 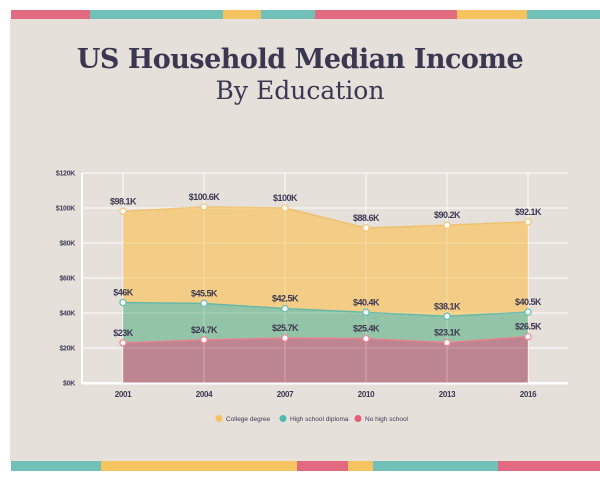 I want to click on y-tick-label: $120K, so click(x=65, y=174).